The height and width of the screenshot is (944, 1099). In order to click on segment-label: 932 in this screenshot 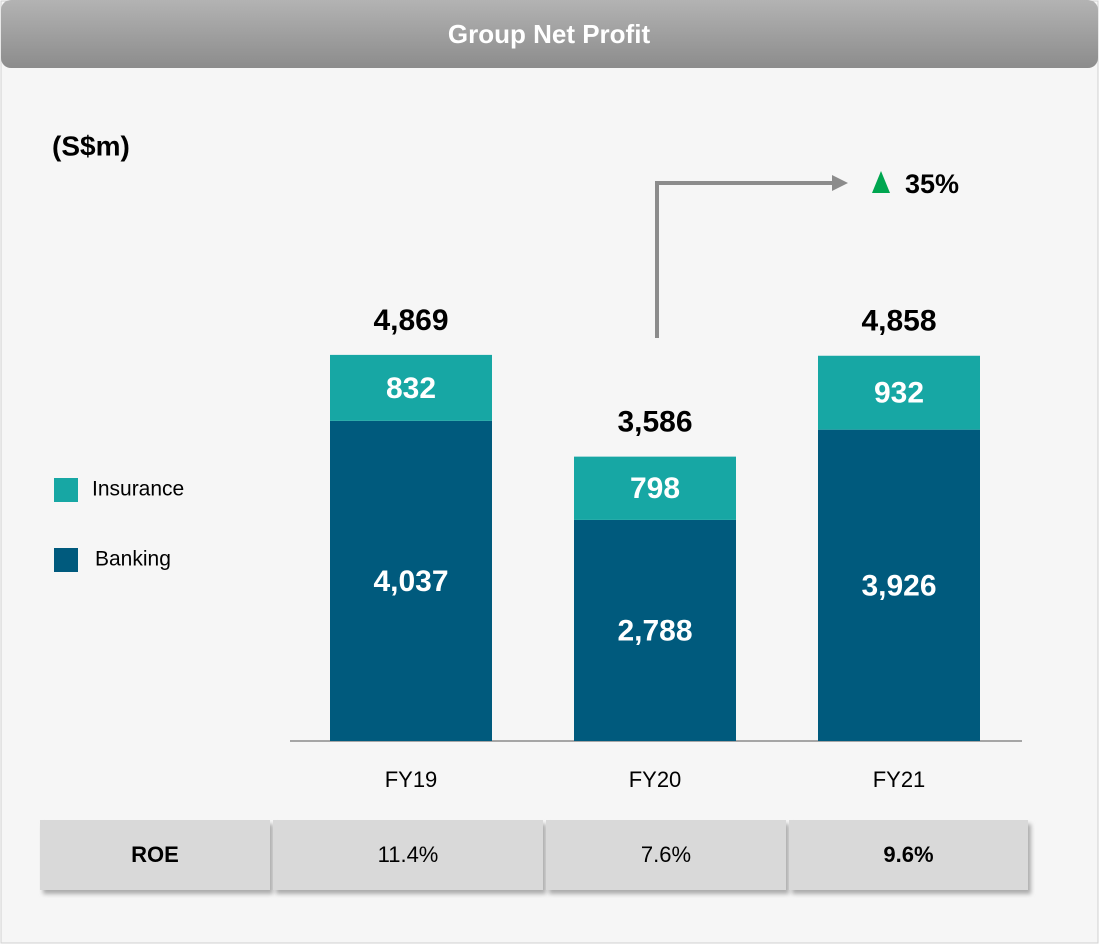, I will do `click(899, 393)`.